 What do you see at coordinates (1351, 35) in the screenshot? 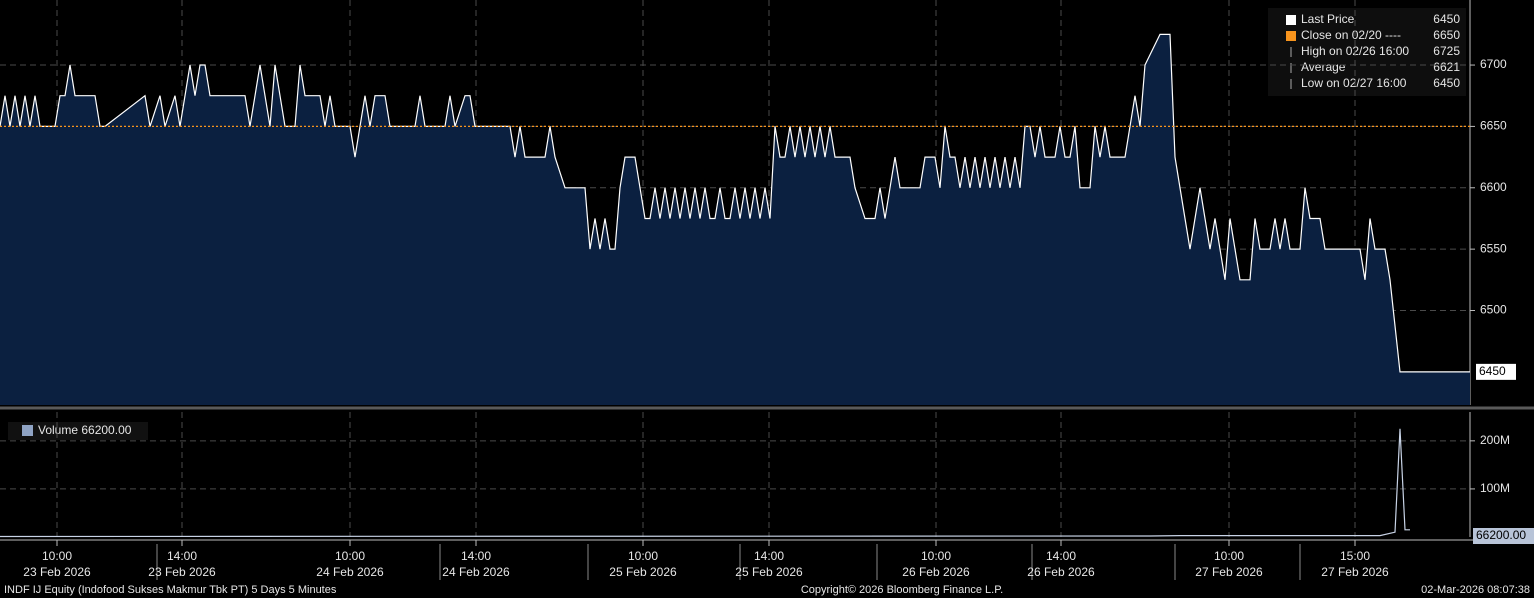
I see `legend-label: Close on 02/20 ----` at bounding box center [1351, 35].